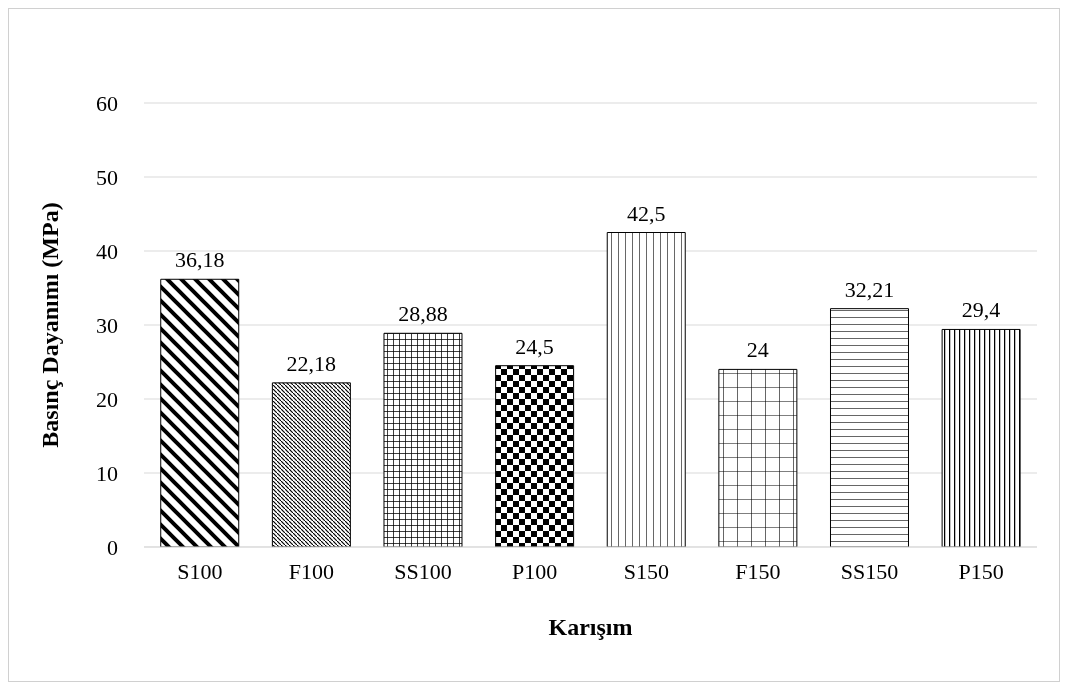 The image size is (1068, 682). Describe the element at coordinates (107, 399) in the screenshot. I see `y-tick-label: 20` at that location.